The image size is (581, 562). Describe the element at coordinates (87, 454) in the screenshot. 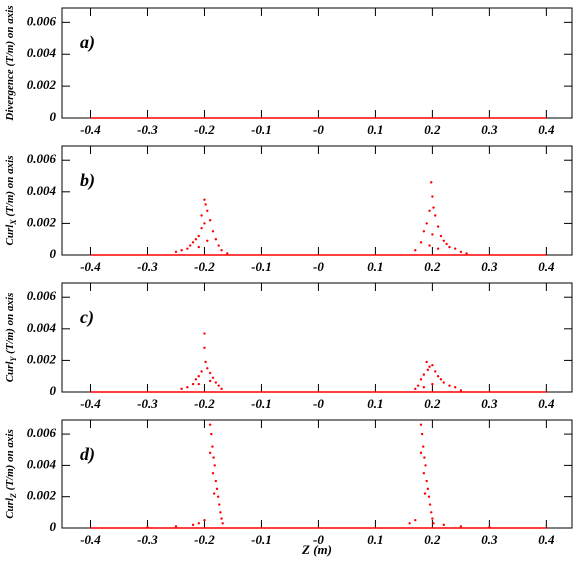

I see `panel-label: d)` at that location.